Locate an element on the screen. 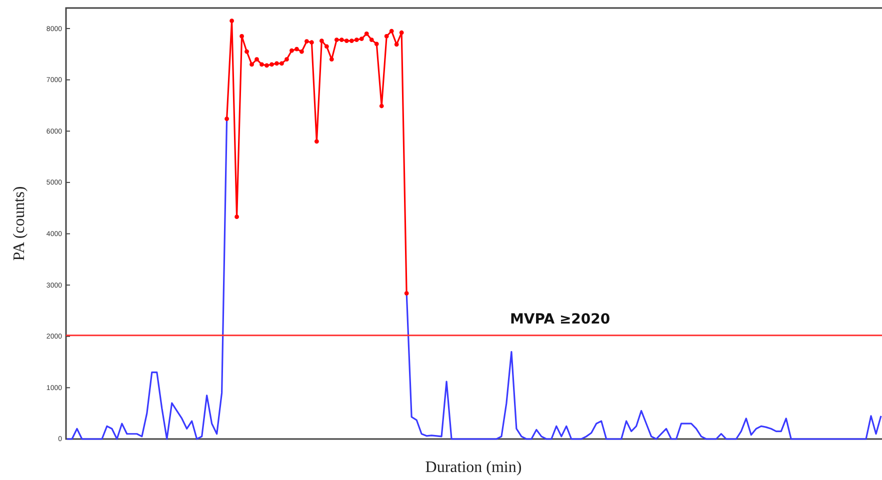  x-axis-title: Duration (min) is located at coordinates (473, 467).